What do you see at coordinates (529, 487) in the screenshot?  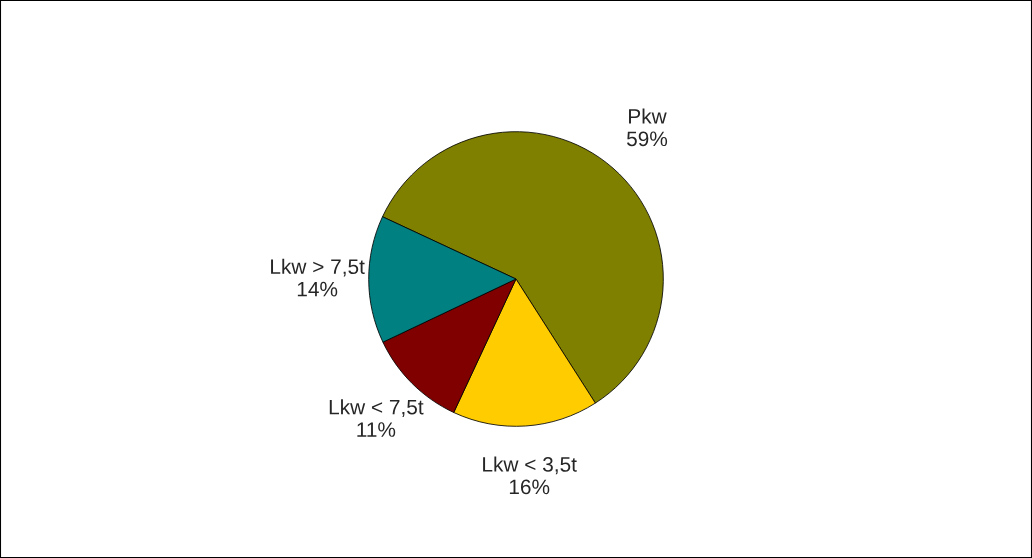 I see `data-label: 16%` at bounding box center [529, 487].